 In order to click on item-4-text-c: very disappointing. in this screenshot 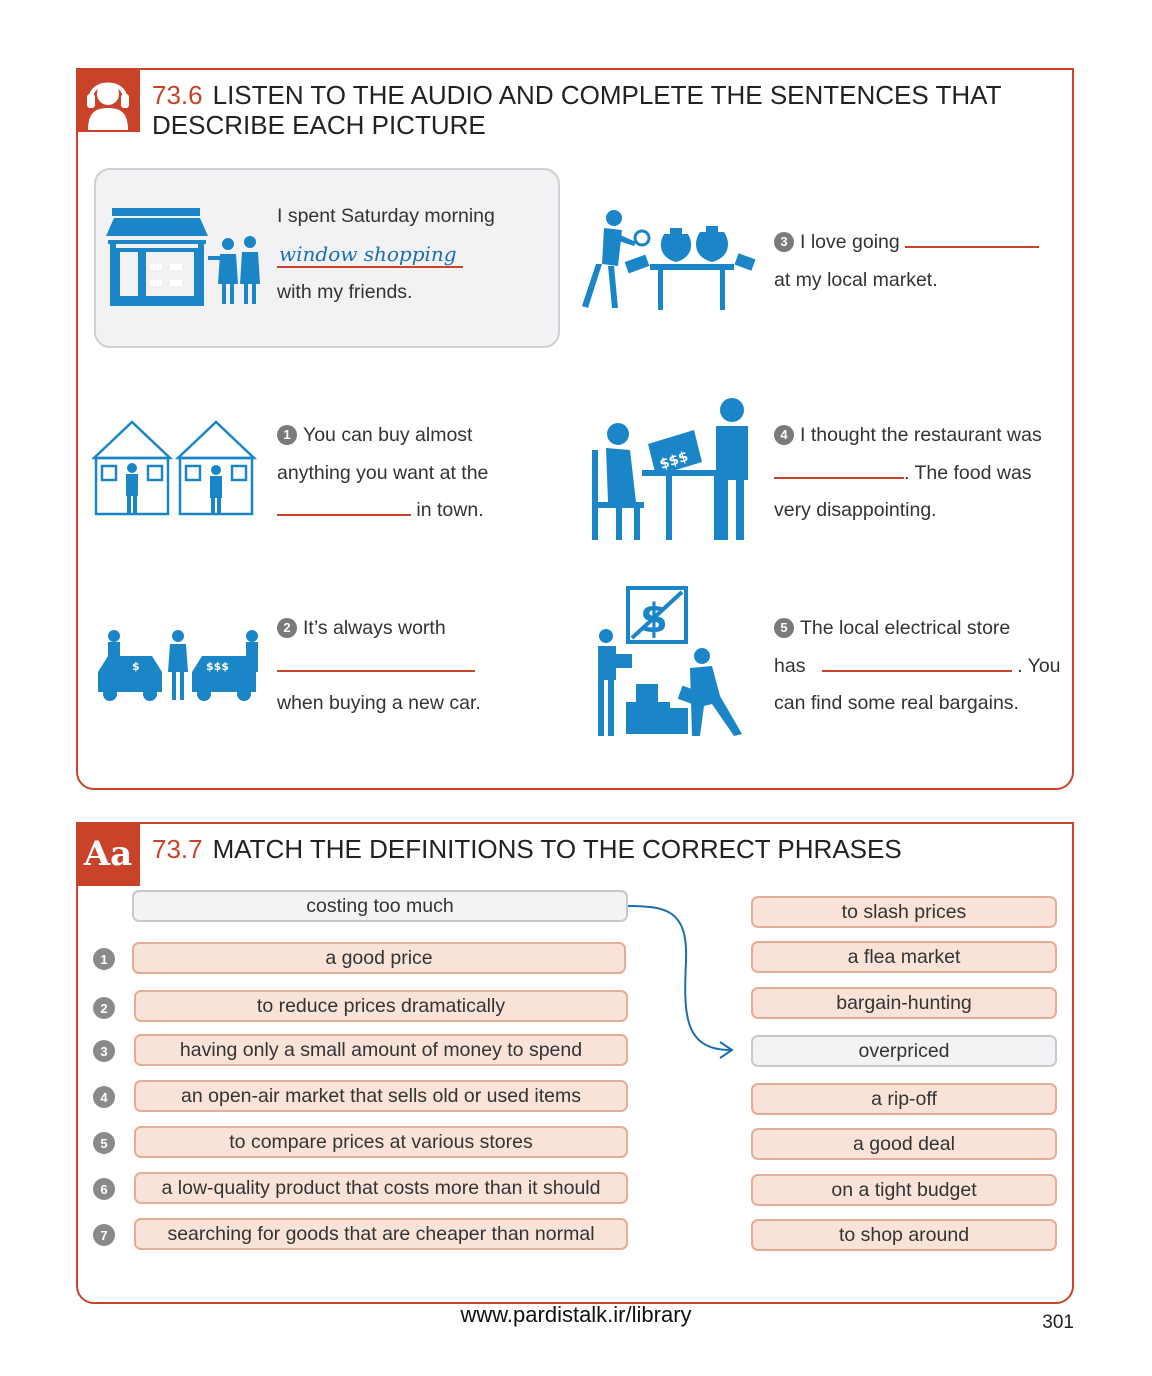, I will do `click(855, 510)`.